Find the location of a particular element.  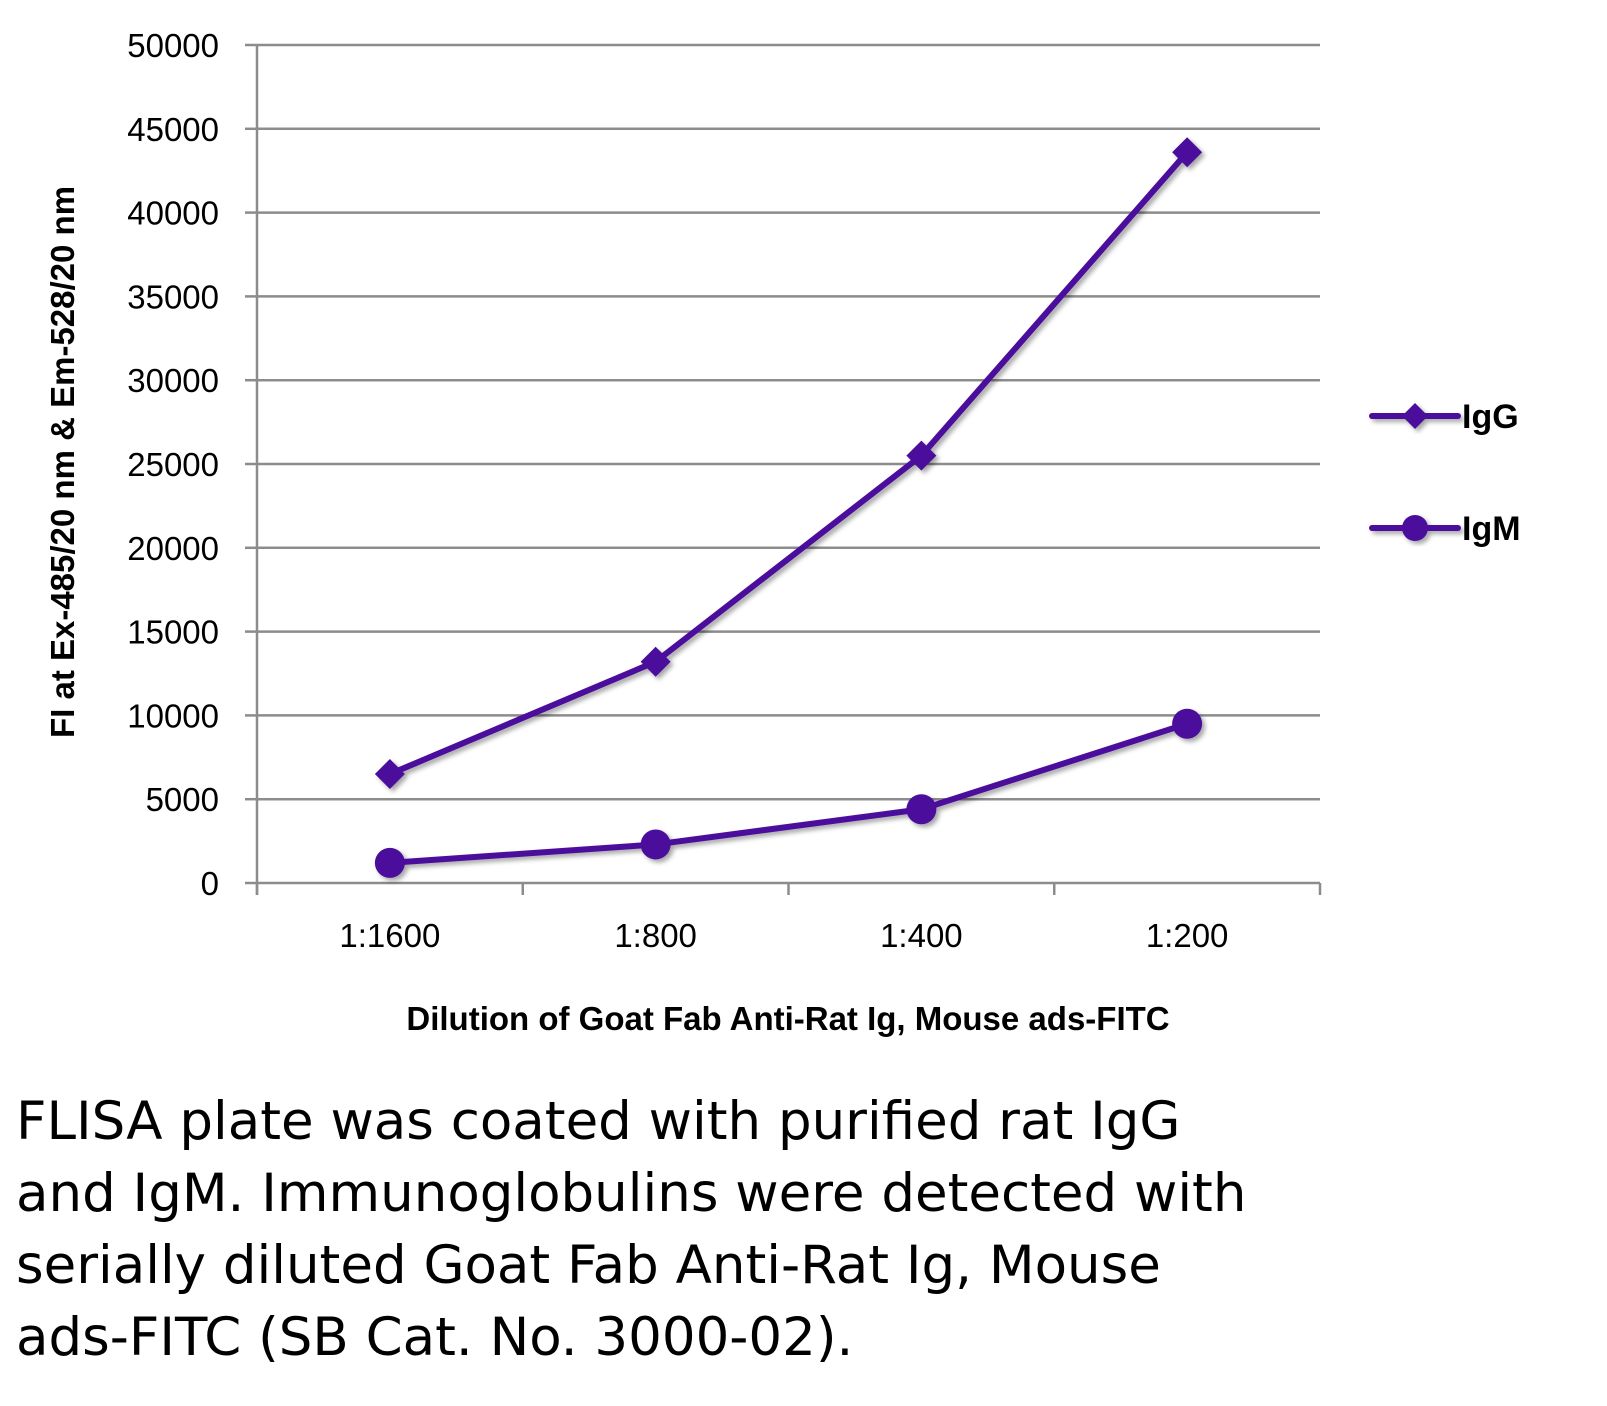

caption-line: ads-FITC (SB Cat. No. 3000-02). is located at coordinates (435, 1337).